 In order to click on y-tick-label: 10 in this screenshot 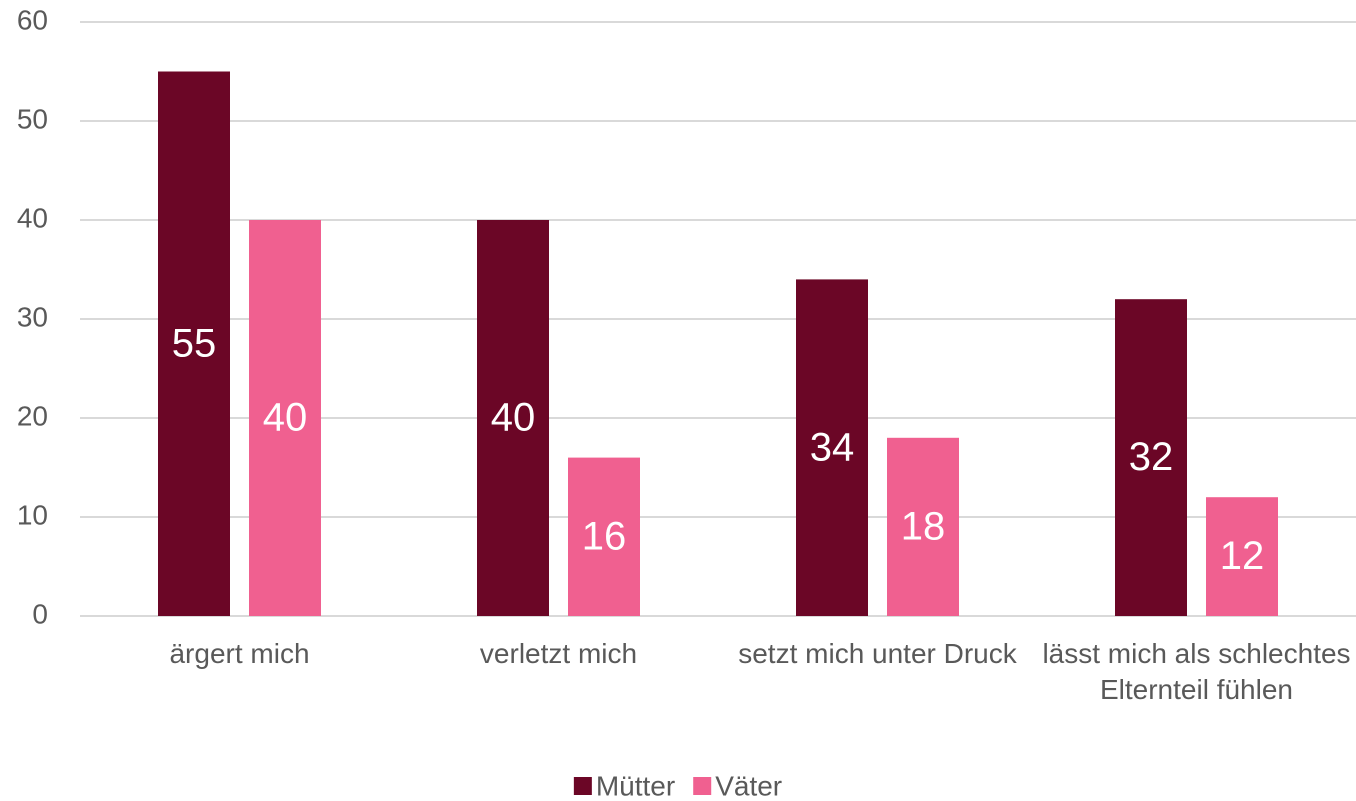, I will do `click(32, 514)`.